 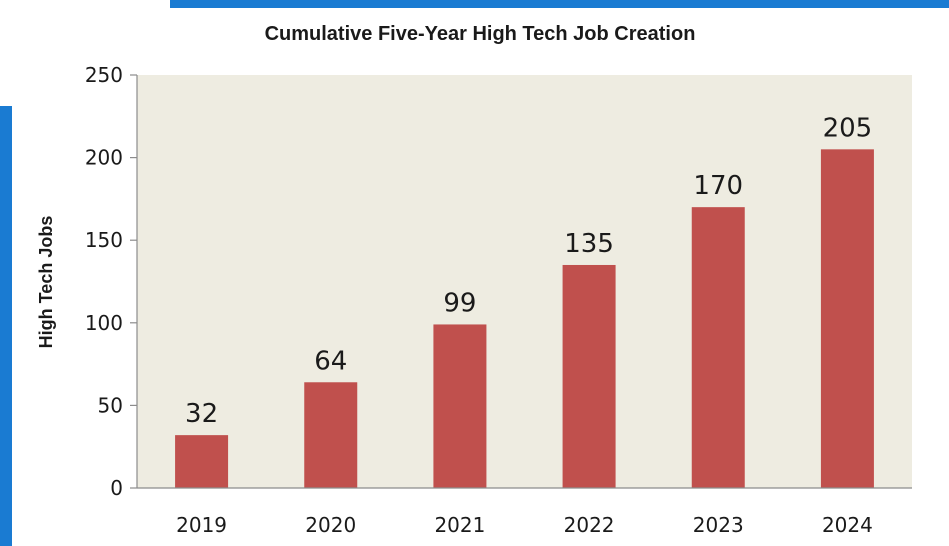 I want to click on frame-top-left-white, so click(x=85, y=4).